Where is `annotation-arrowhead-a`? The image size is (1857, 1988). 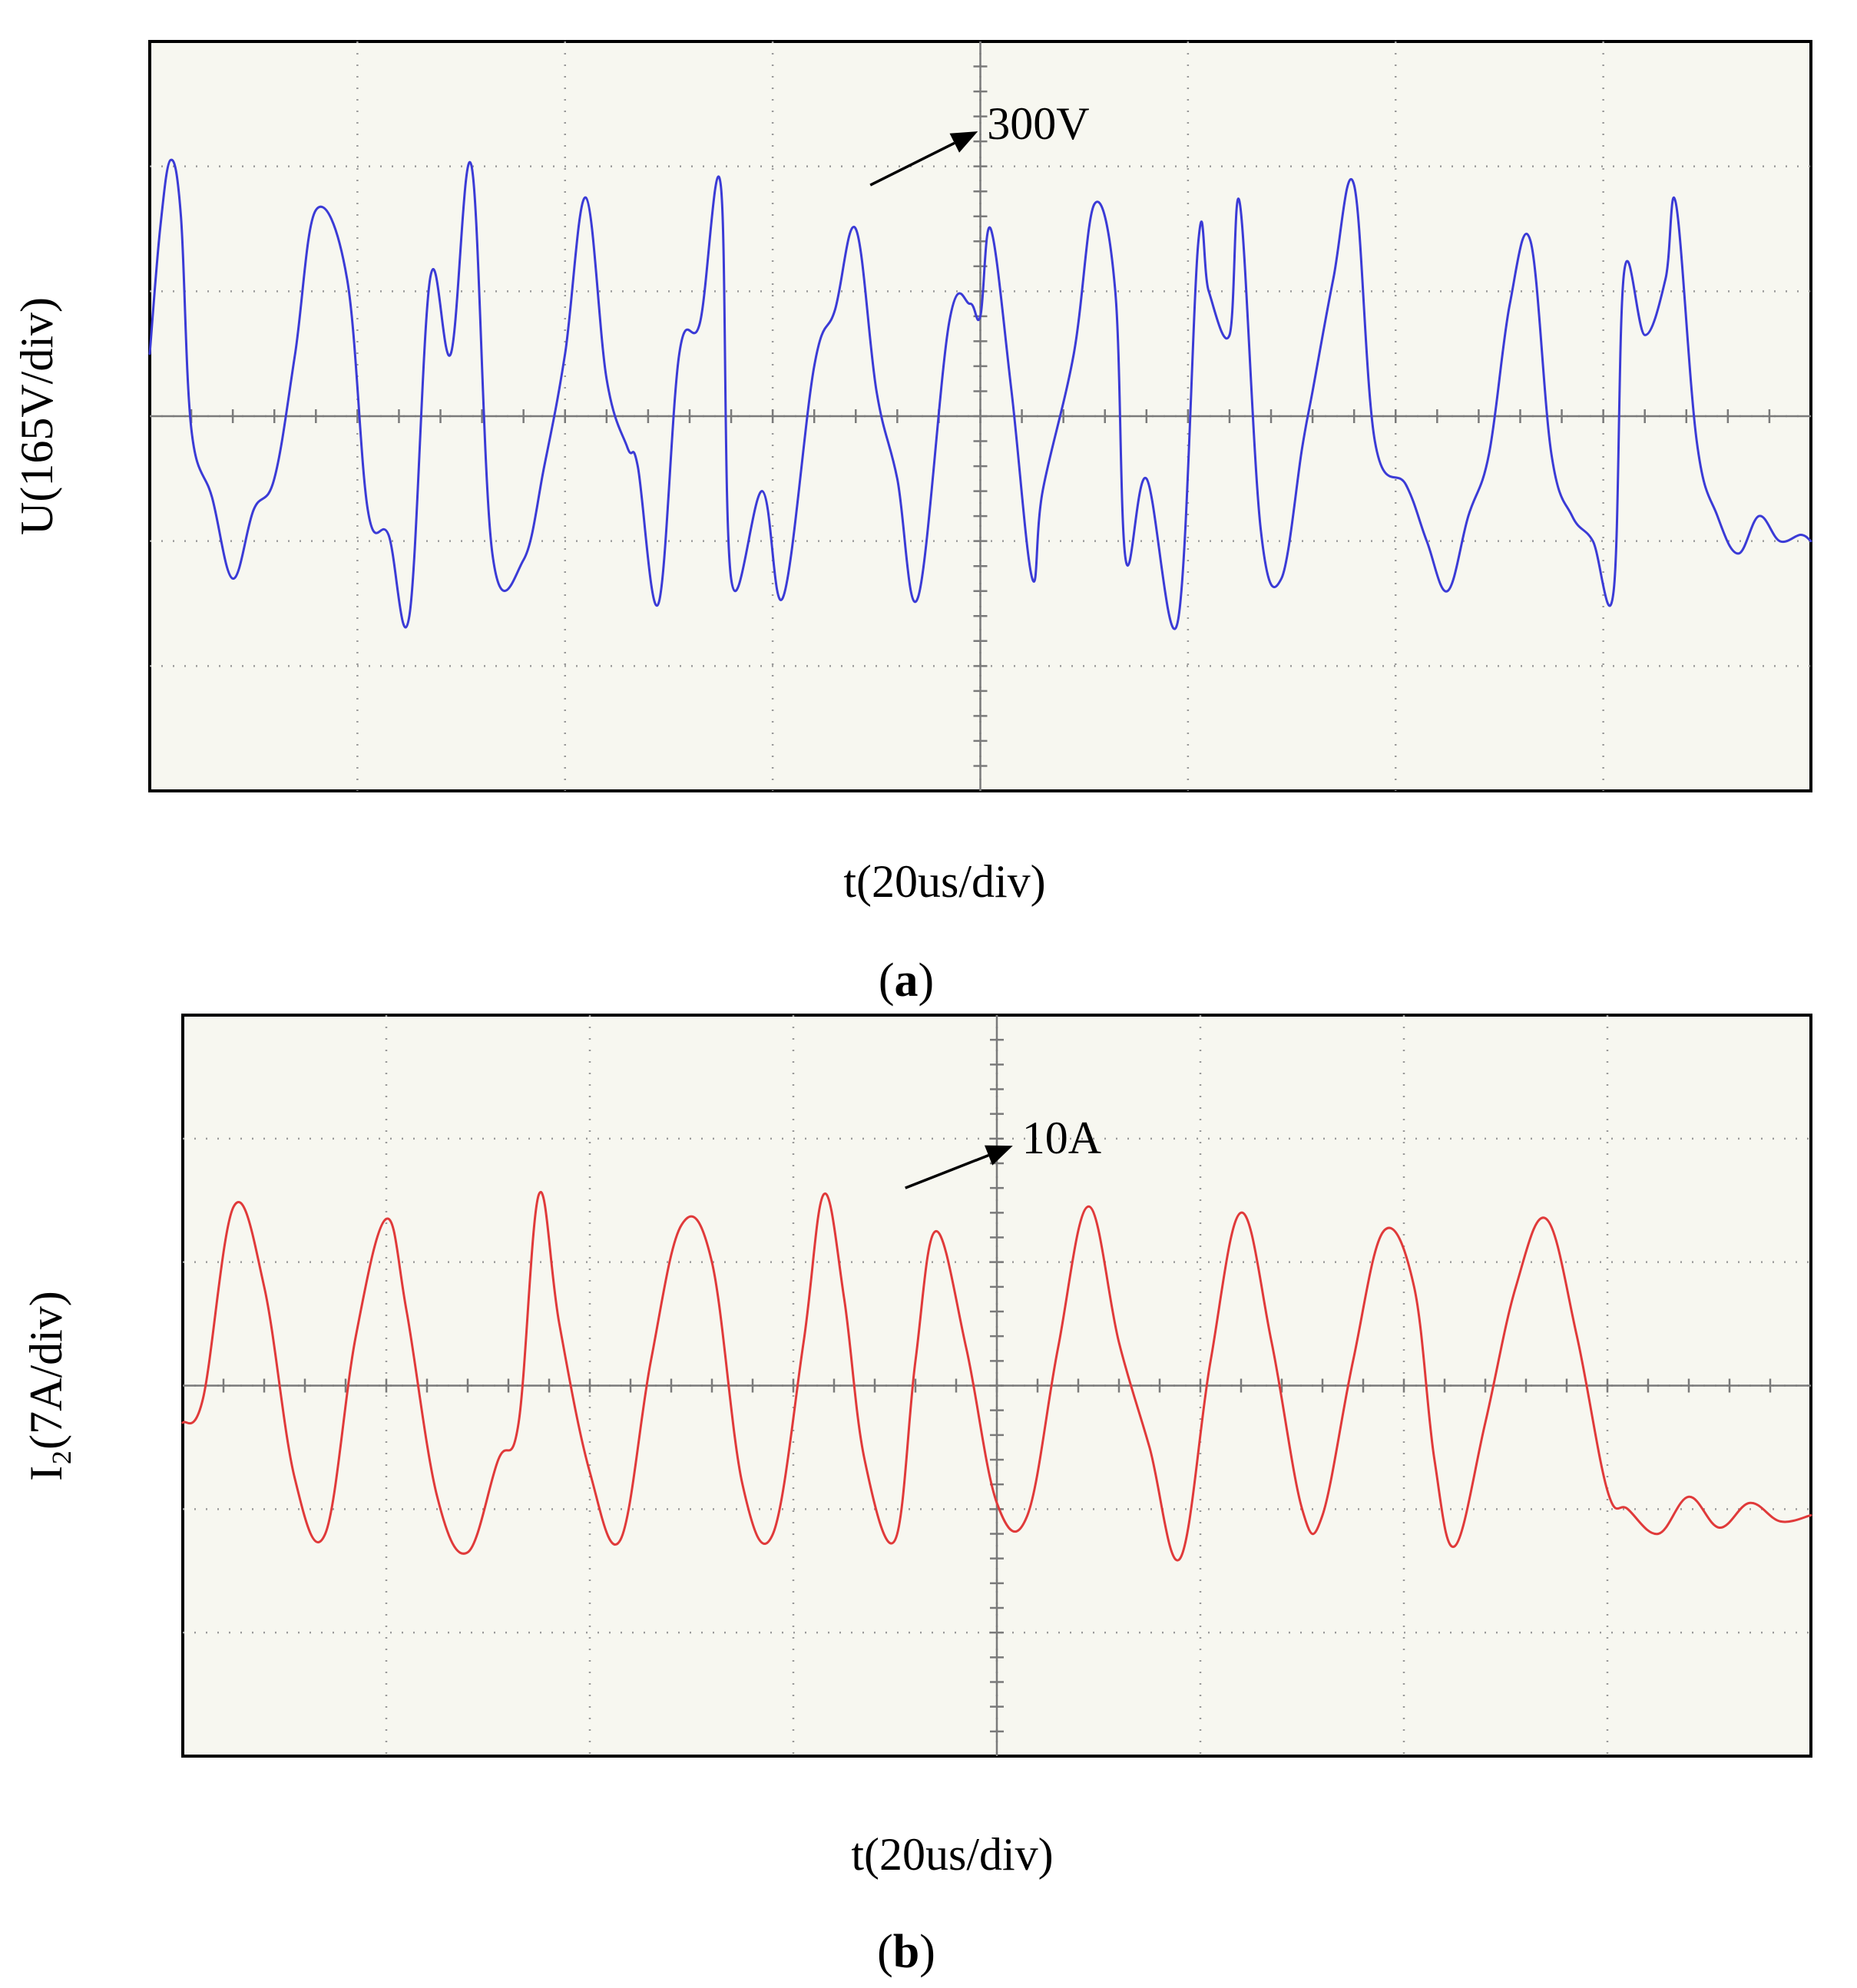
annotation-arrowhead-a is located at coordinates (963, 142).